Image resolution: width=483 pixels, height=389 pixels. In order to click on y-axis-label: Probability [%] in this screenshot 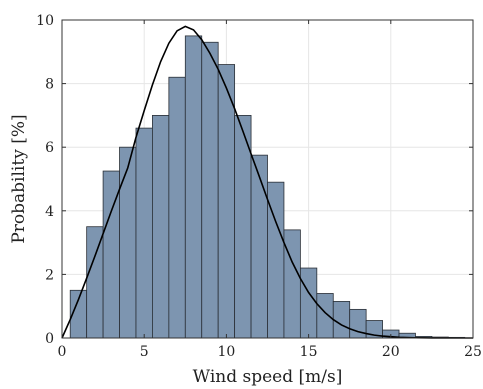, I will do `click(19, 178)`.